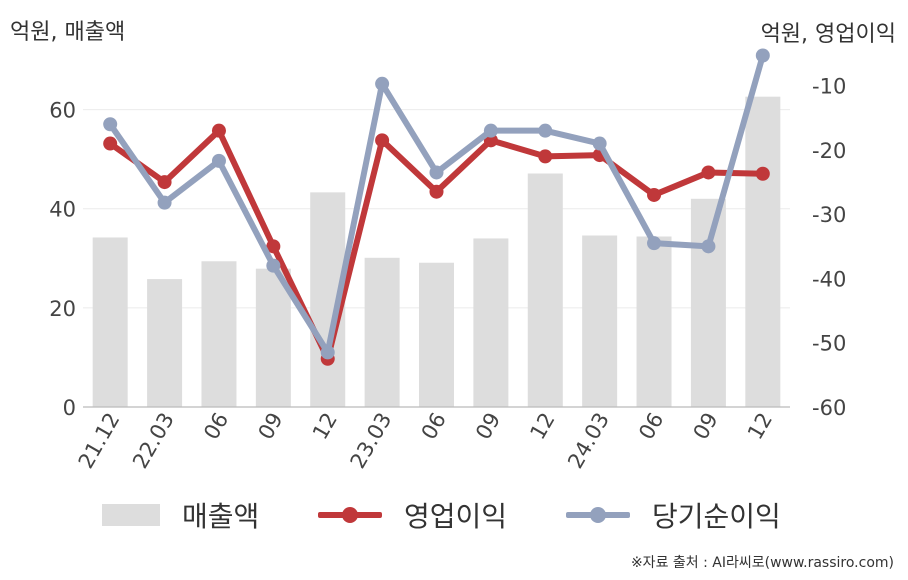  I want to click on left-tick-label: 20, so click(62, 309).